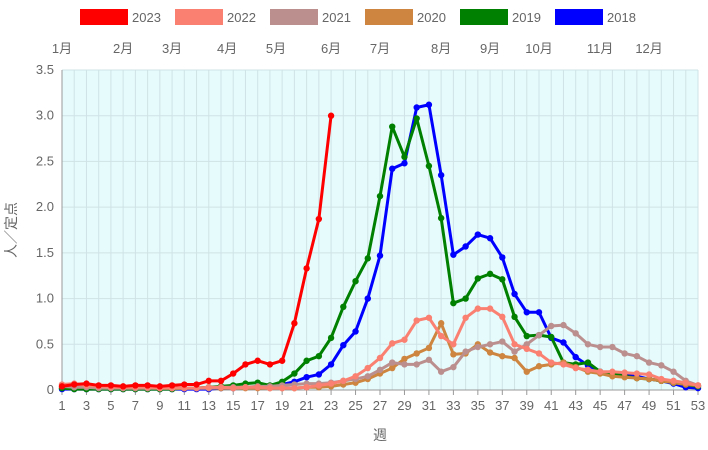 The image size is (708, 450). What do you see at coordinates (185, 405) in the screenshot?
I see `x-tick-label: 11` at bounding box center [185, 405].